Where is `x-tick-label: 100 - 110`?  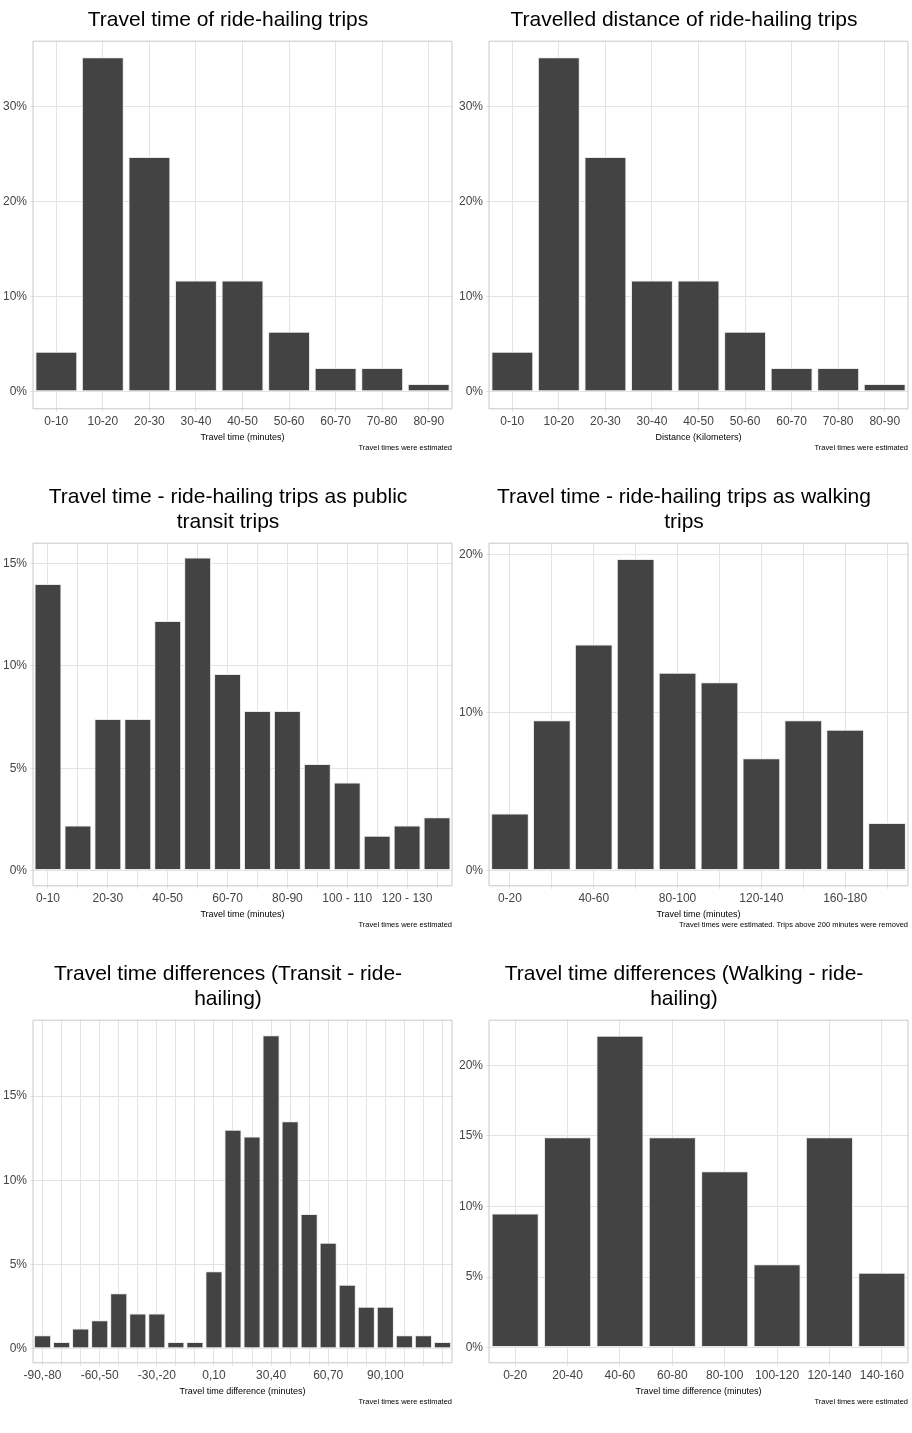 x-tick-label: 100 - 110 is located at coordinates (347, 898).